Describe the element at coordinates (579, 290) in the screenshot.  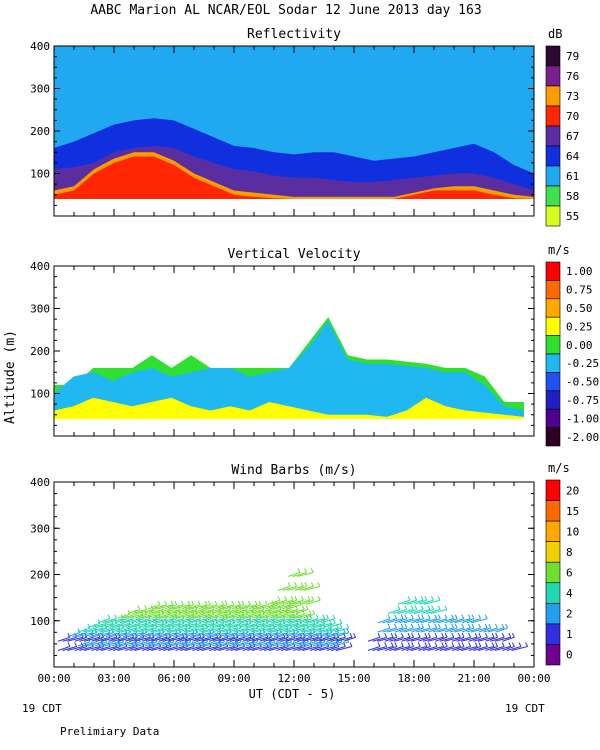
I see `colorbar-label: 0.75` at that location.